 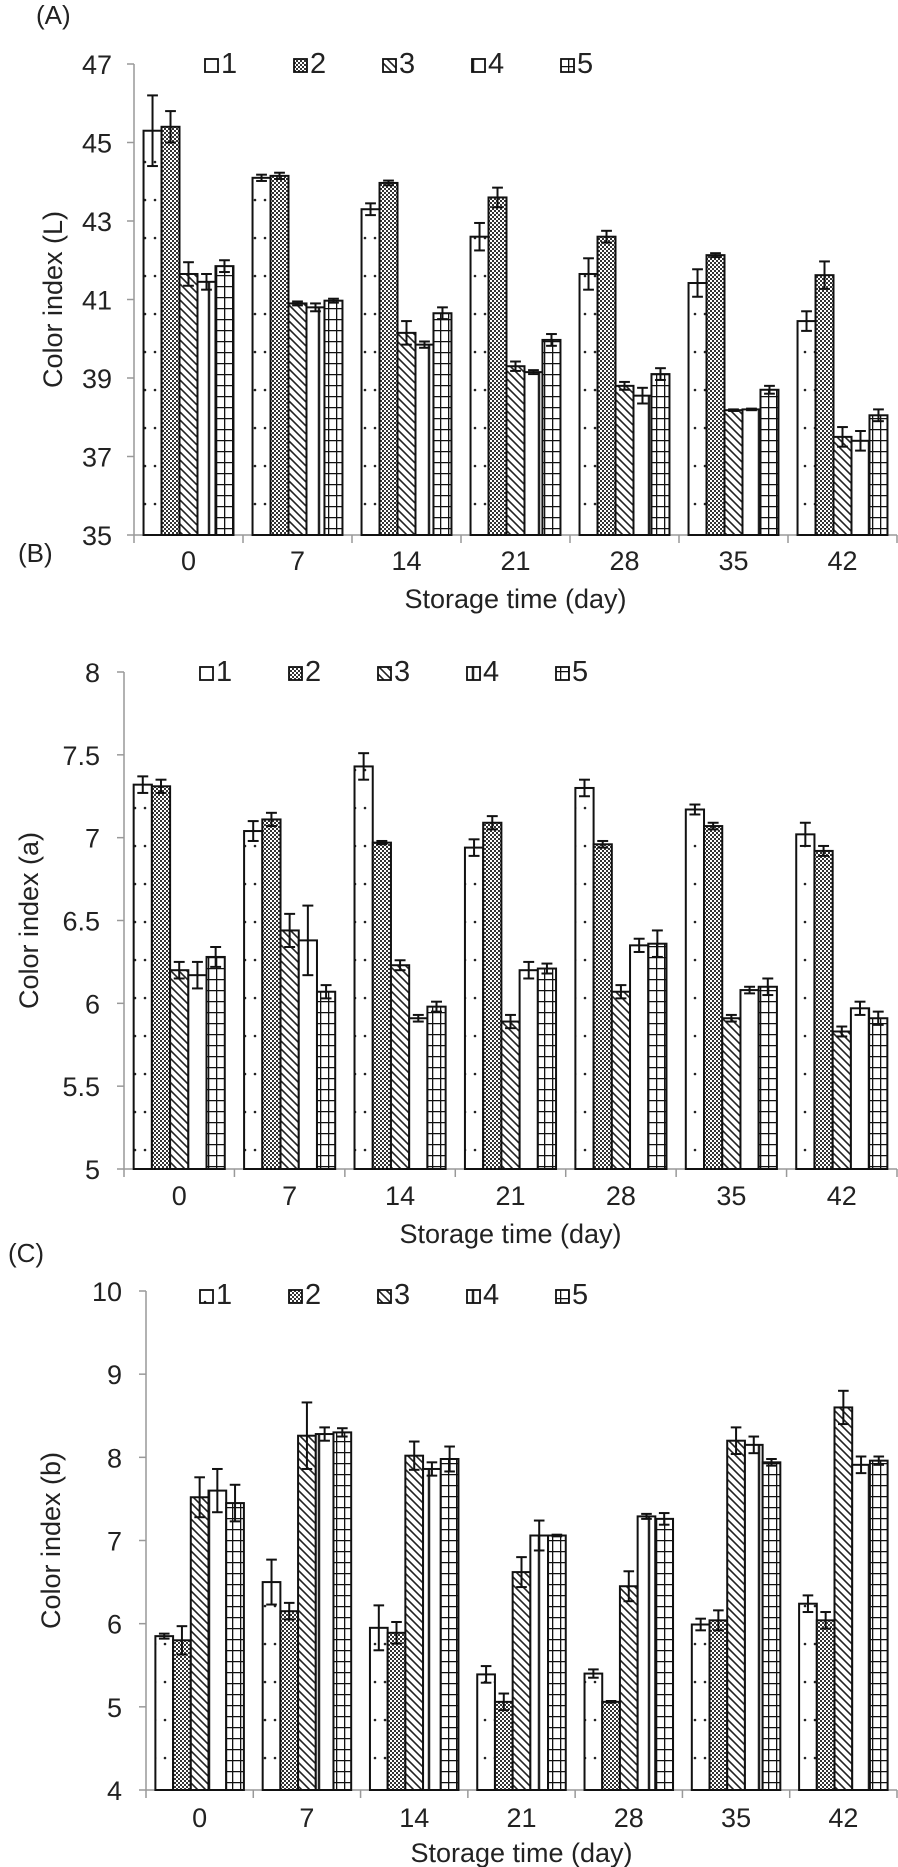 What do you see at coordinates (624, 561) in the screenshot?
I see `x-tick-label: 28` at bounding box center [624, 561].